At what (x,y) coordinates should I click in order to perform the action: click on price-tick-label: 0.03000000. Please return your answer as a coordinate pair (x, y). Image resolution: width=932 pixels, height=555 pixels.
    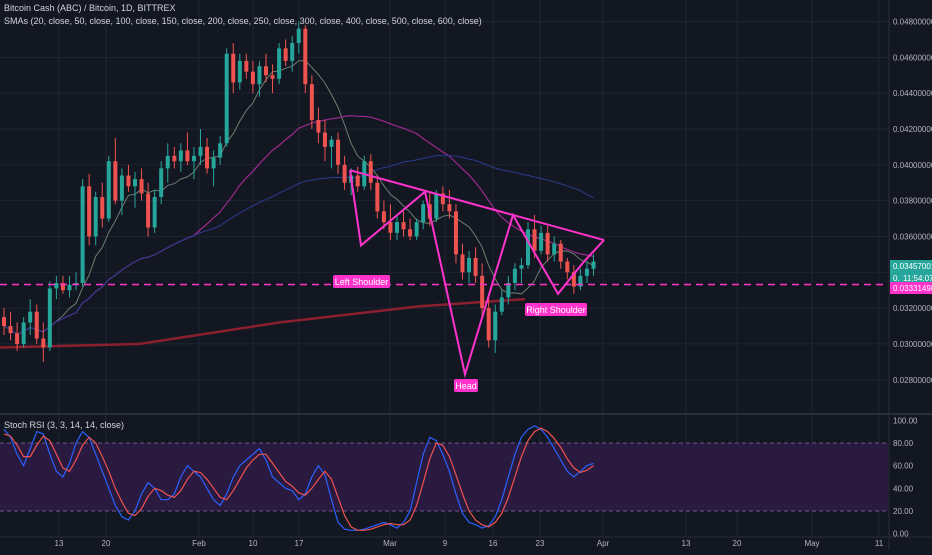
    Looking at the image, I should click on (912, 344).